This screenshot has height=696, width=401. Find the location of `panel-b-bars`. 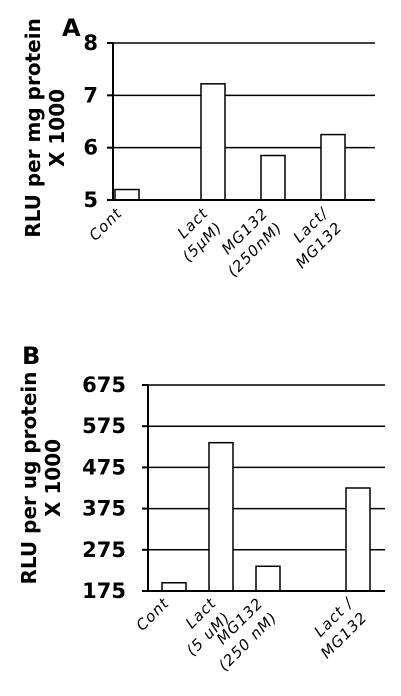

panel-b-bars is located at coordinates (266, 516).